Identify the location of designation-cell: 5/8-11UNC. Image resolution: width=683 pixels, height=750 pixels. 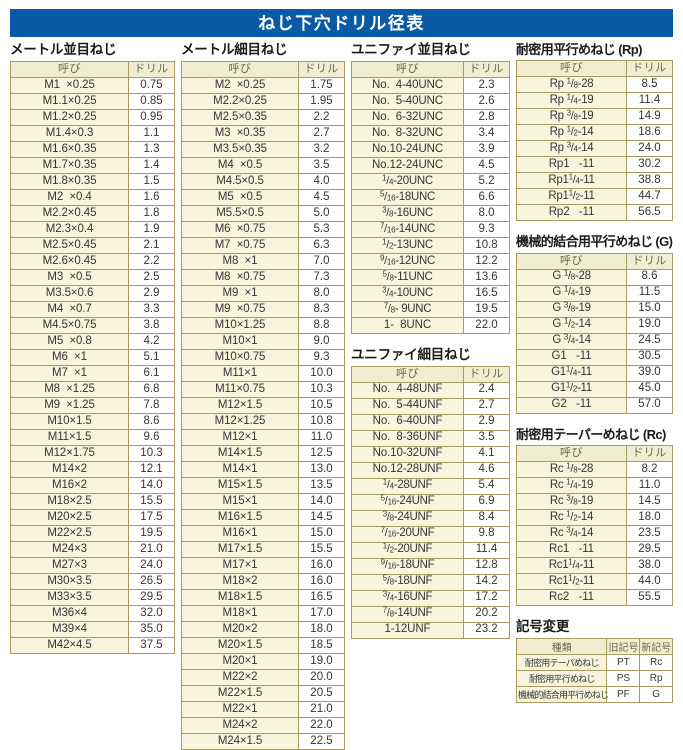
(407, 277).